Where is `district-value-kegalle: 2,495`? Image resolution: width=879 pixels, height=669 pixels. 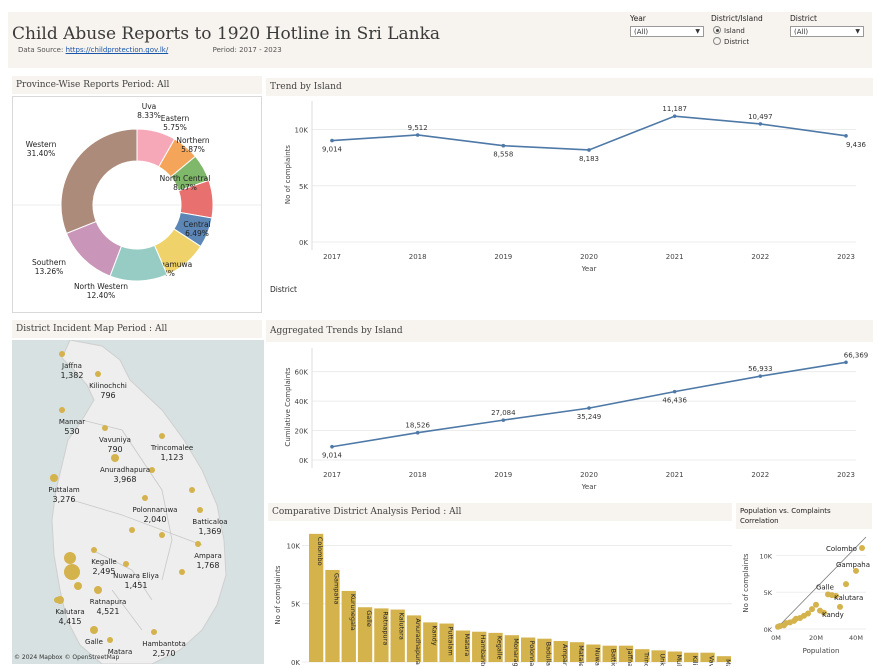 district-value-kegalle: 2,495 is located at coordinates (104, 571).